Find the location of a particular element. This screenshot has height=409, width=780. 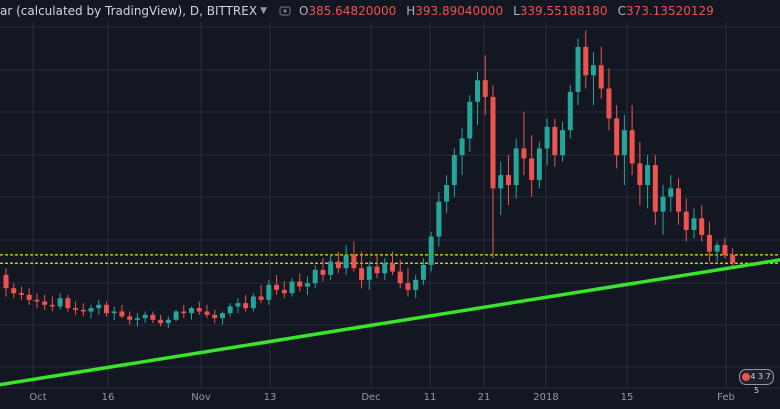

caret-down-icon: ▼ is located at coordinates (263, 11).